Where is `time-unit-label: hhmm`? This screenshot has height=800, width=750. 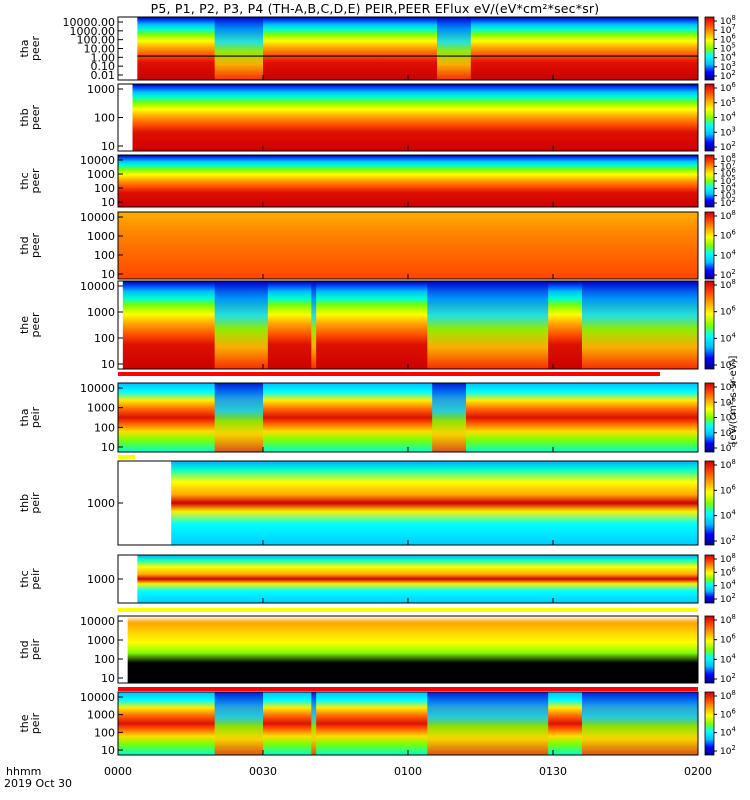
time-unit-label: hhmm is located at coordinates (24, 771).